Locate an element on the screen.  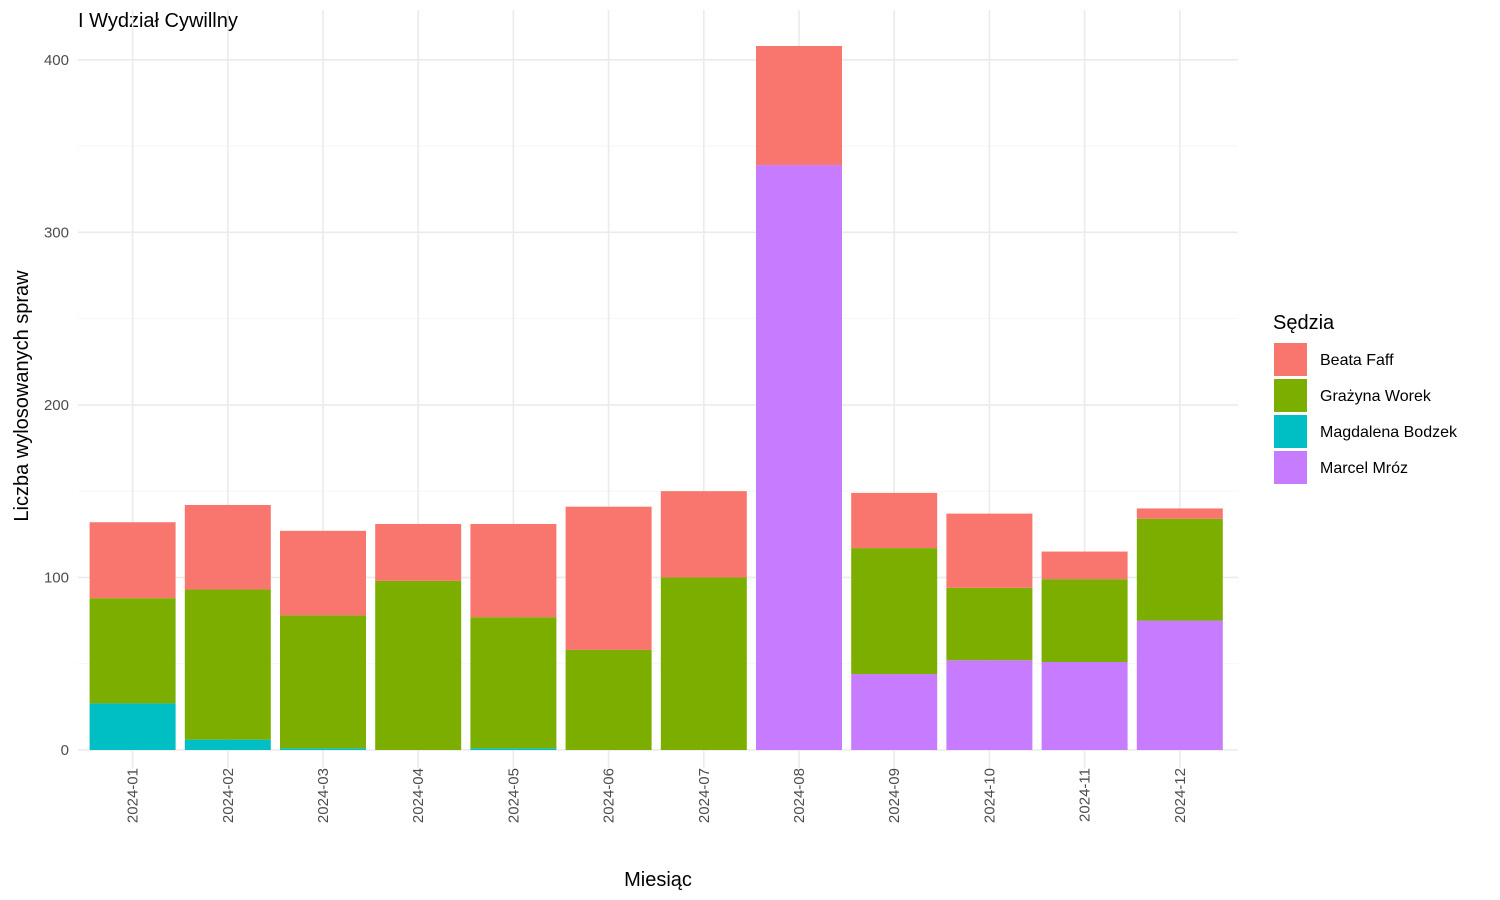
x-tick-label: 2024-04 is located at coordinates (418, 795).